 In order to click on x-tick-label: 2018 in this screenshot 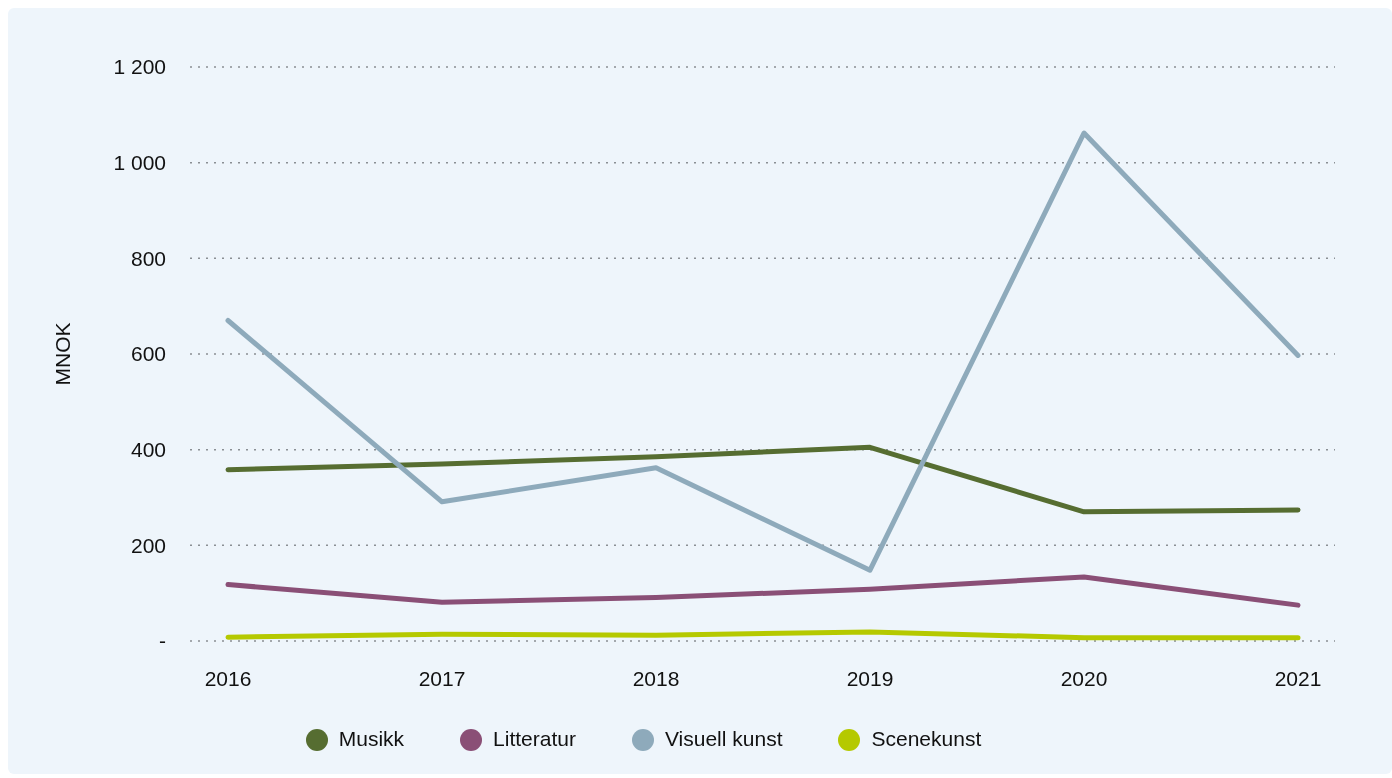, I will do `click(656, 678)`.